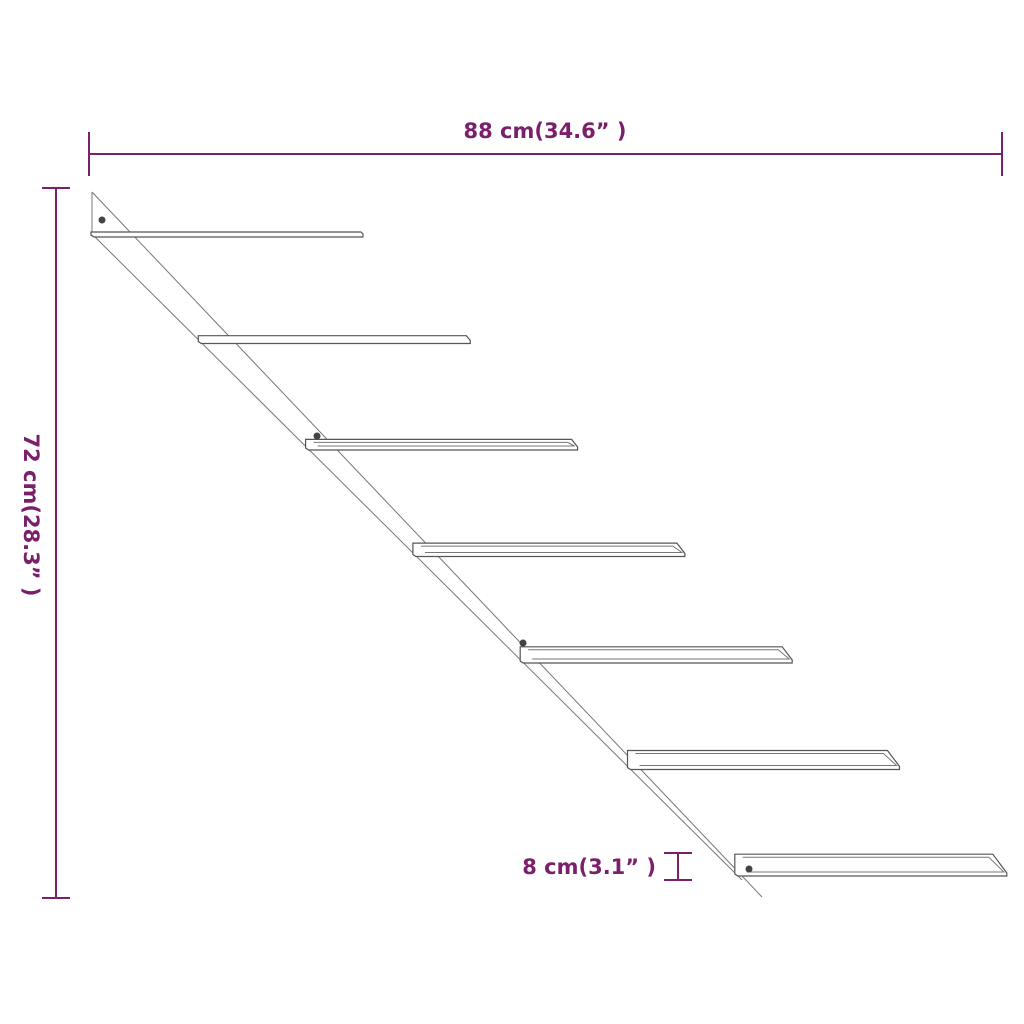 This screenshot has height=1024, width=1024. Describe the element at coordinates (589, 867) in the screenshot. I see `shelf-spacing-label: 8 cm(3.1” )` at that location.